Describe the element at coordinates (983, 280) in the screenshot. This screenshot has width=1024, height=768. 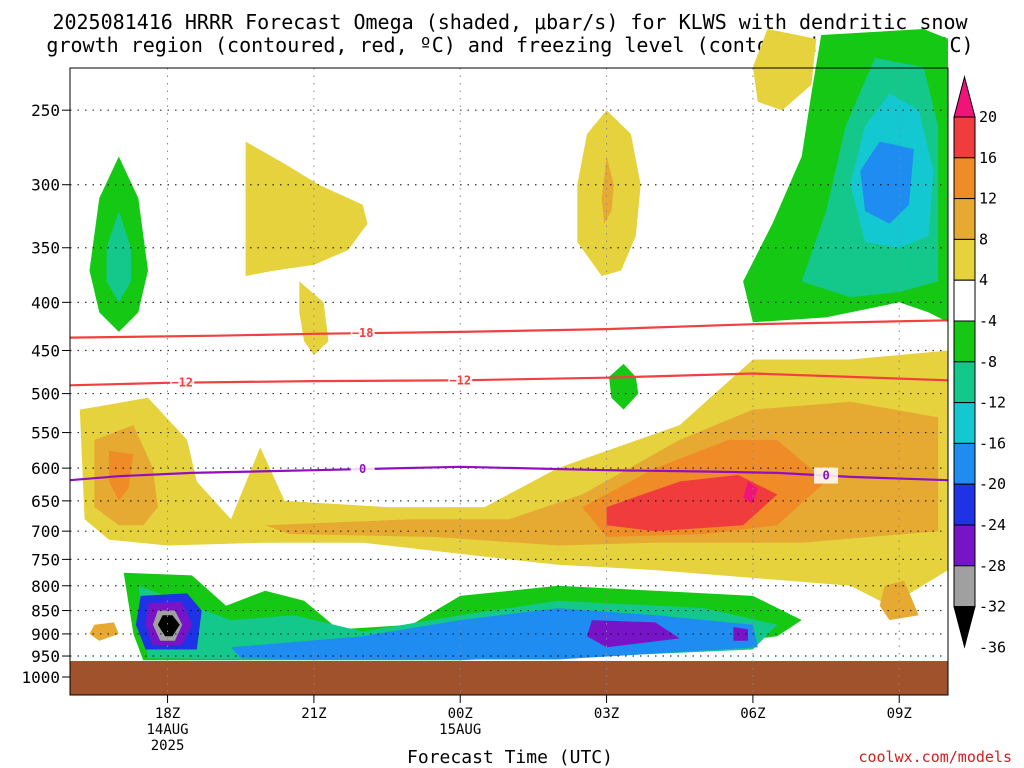
I see `colorbar-label: 4` at that location.